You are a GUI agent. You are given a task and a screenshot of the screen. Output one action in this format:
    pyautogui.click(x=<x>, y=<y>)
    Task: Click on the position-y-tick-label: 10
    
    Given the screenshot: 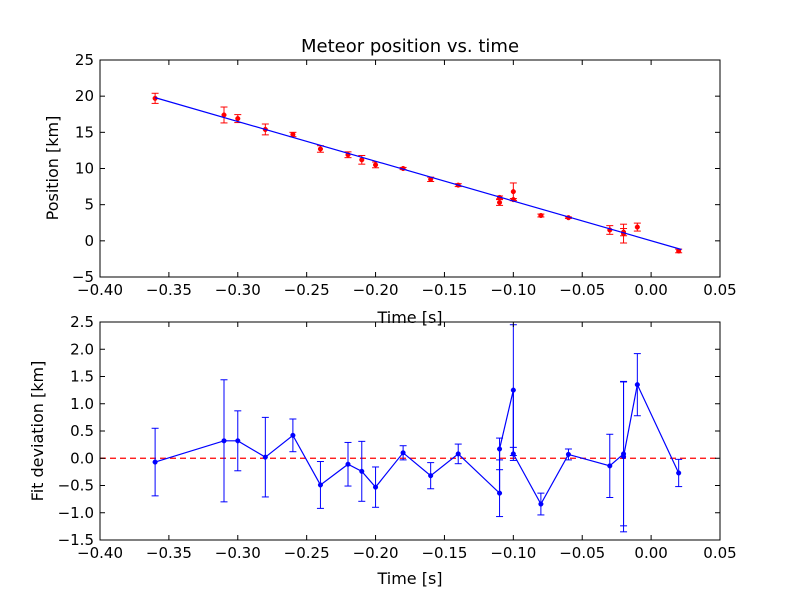 What is the action you would take?
    pyautogui.click(x=84, y=169)
    